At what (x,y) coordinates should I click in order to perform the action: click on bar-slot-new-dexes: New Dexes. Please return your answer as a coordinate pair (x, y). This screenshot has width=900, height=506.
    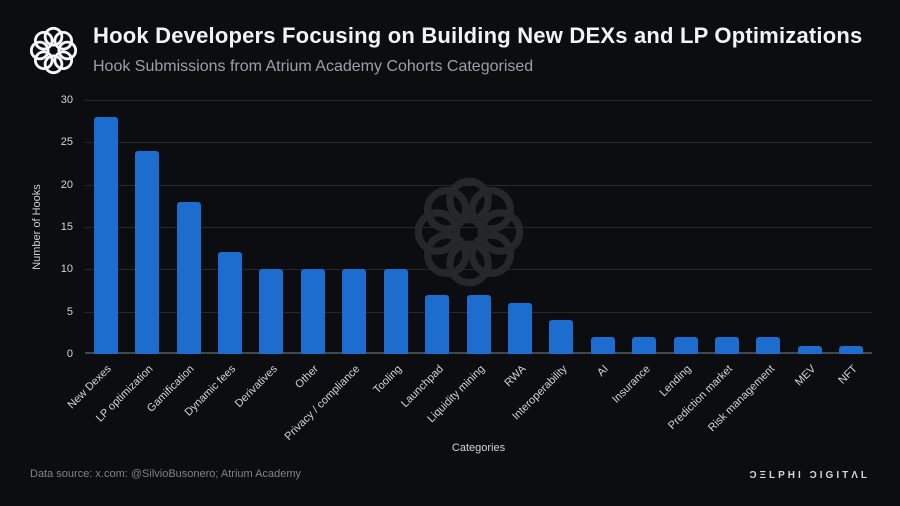
    Looking at the image, I should click on (96, 255).